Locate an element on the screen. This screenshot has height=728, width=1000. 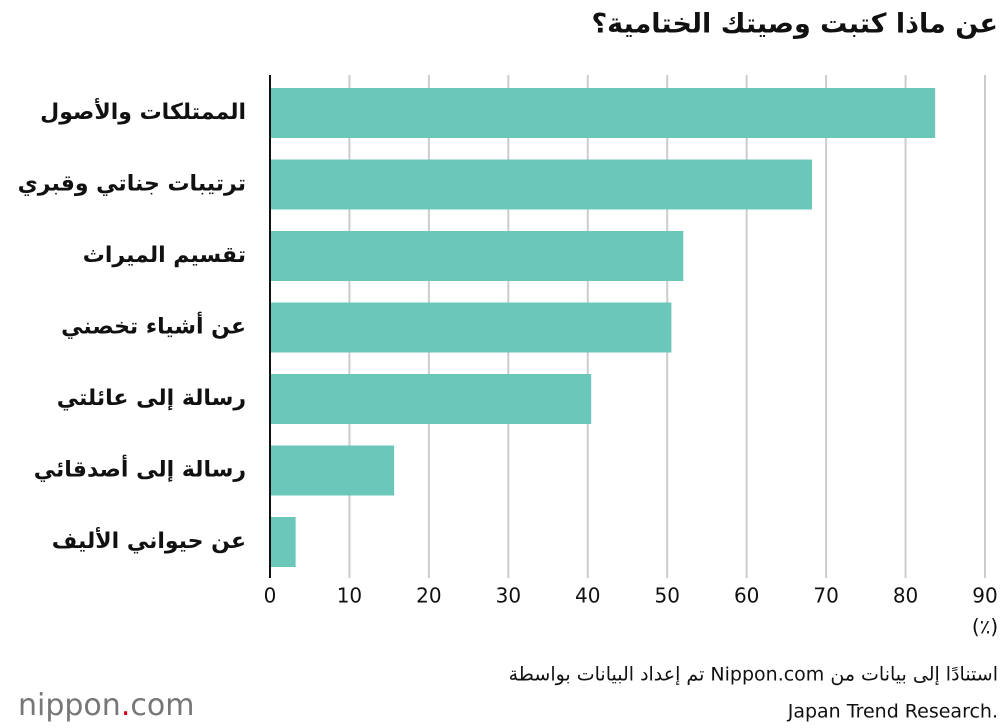
logo-part: nippon is located at coordinates (69, 705).